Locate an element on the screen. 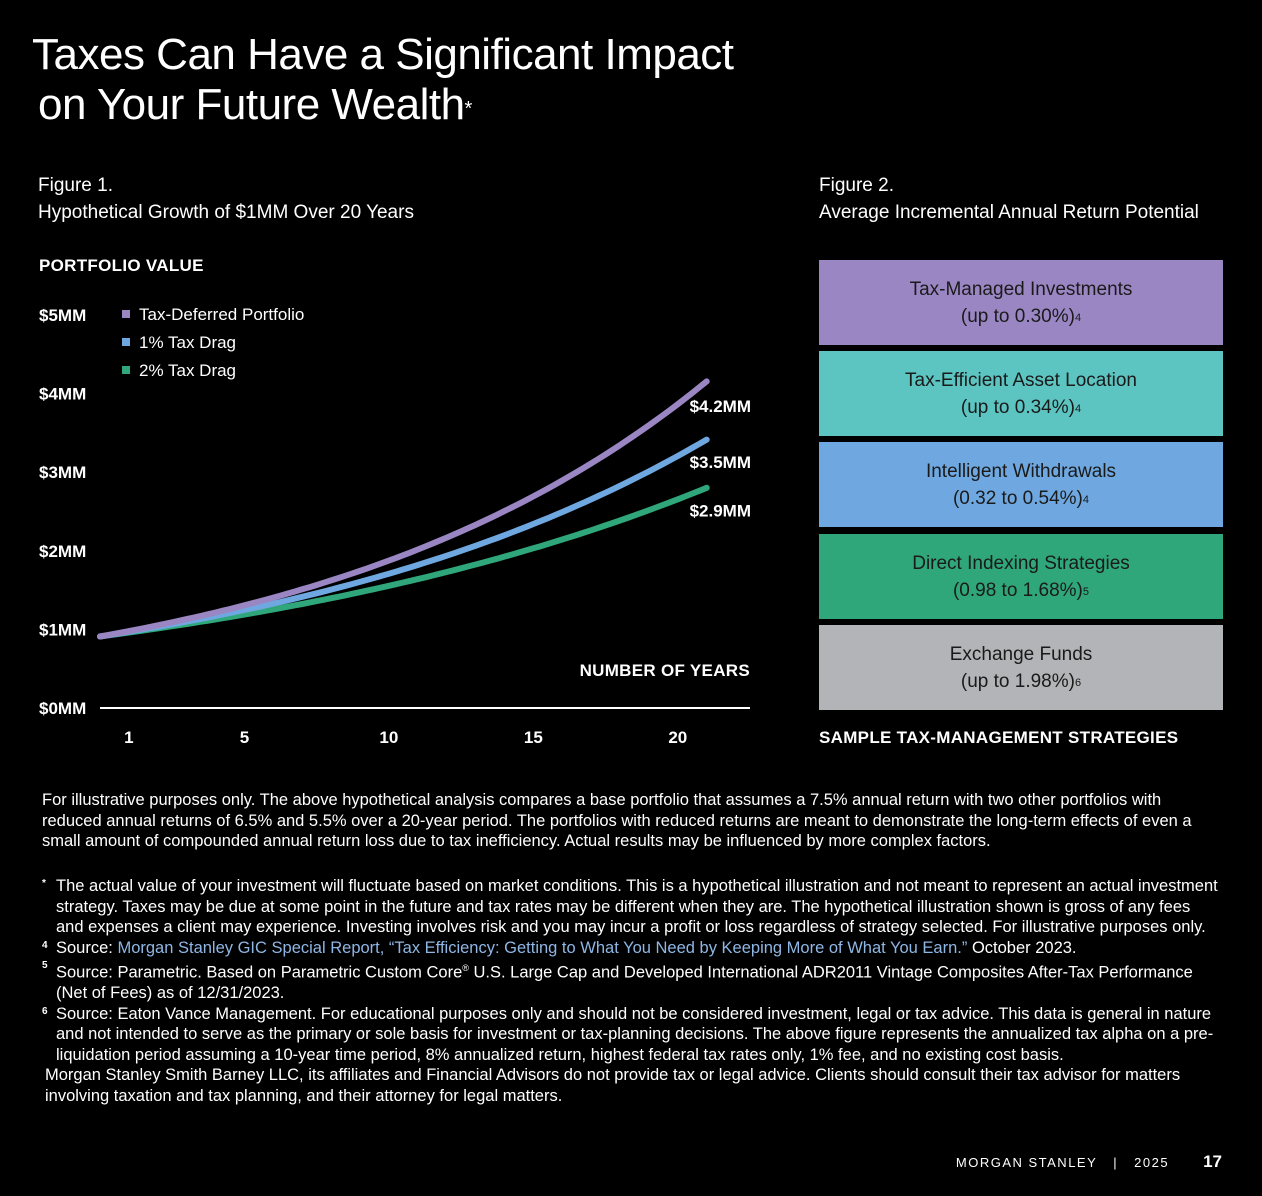 Image resolution: width=1262 pixels, height=1196 pixels. strategy-box-withdrawals: Intelligent Withdrawals (0.32 to 0.54%)4 is located at coordinates (1021, 484).